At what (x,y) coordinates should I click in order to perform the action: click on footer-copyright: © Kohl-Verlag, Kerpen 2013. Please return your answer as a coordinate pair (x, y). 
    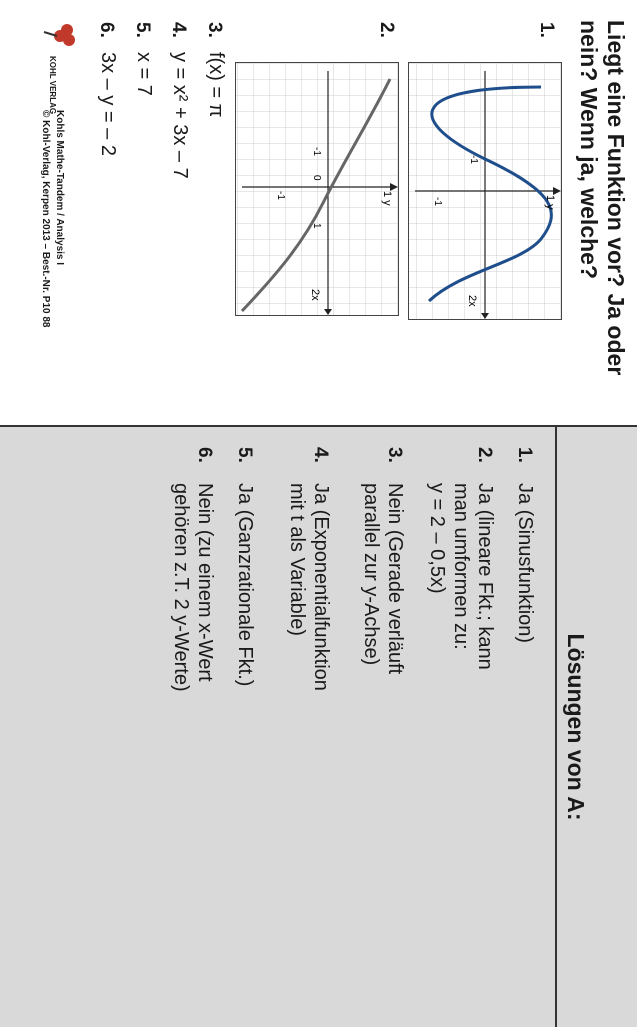
    Looking at the image, I should click on (45, 175).